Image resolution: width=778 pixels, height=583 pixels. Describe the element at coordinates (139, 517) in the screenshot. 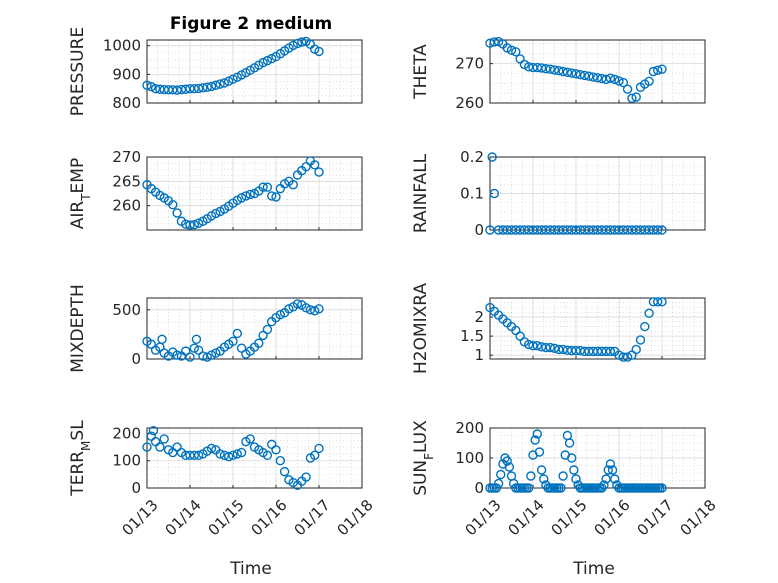

I see `x-tick-label: 01/13` at that location.